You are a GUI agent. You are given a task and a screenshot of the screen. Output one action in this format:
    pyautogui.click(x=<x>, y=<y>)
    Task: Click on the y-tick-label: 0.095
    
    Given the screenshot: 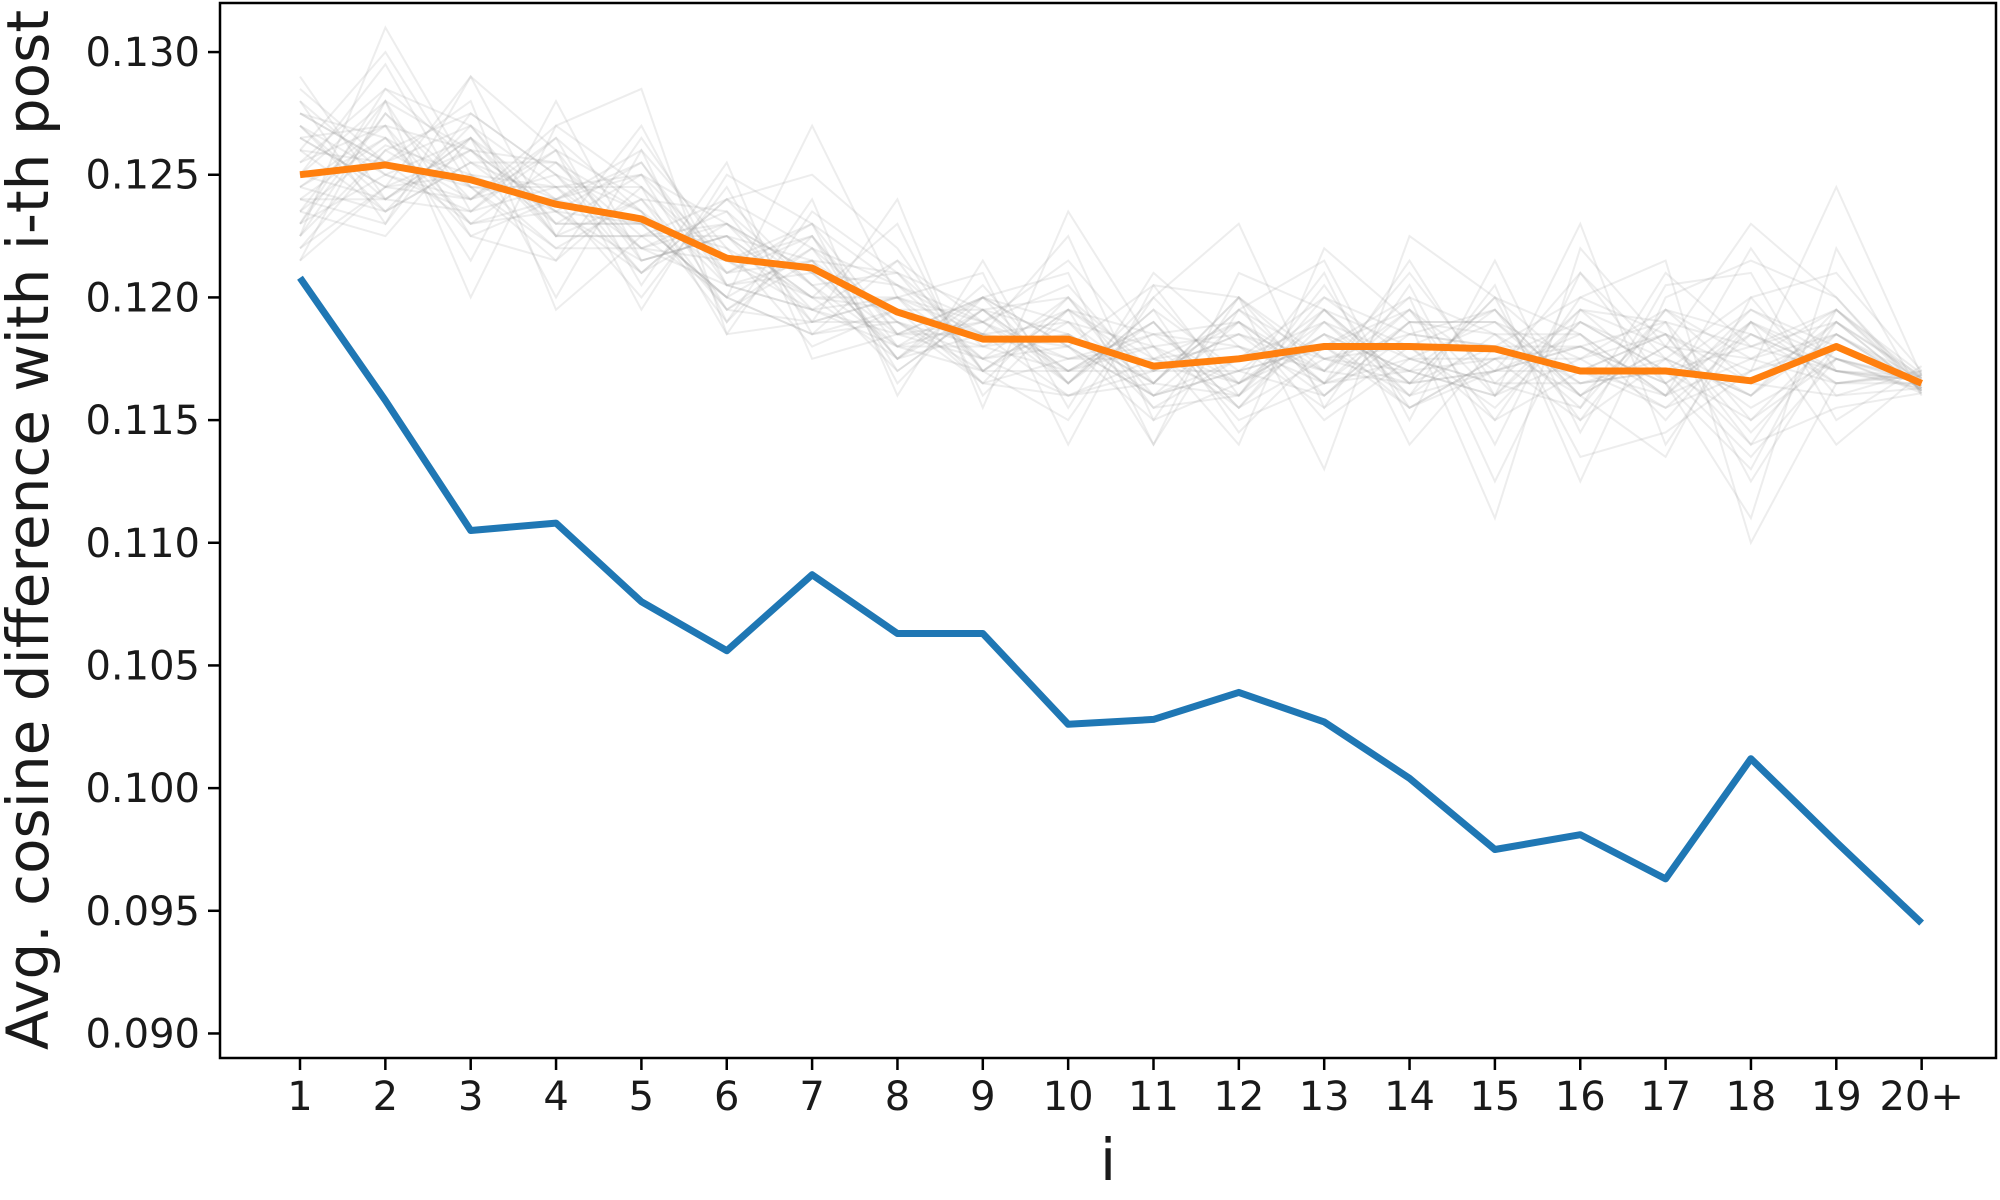 What is the action you would take?
    pyautogui.click(x=142, y=912)
    